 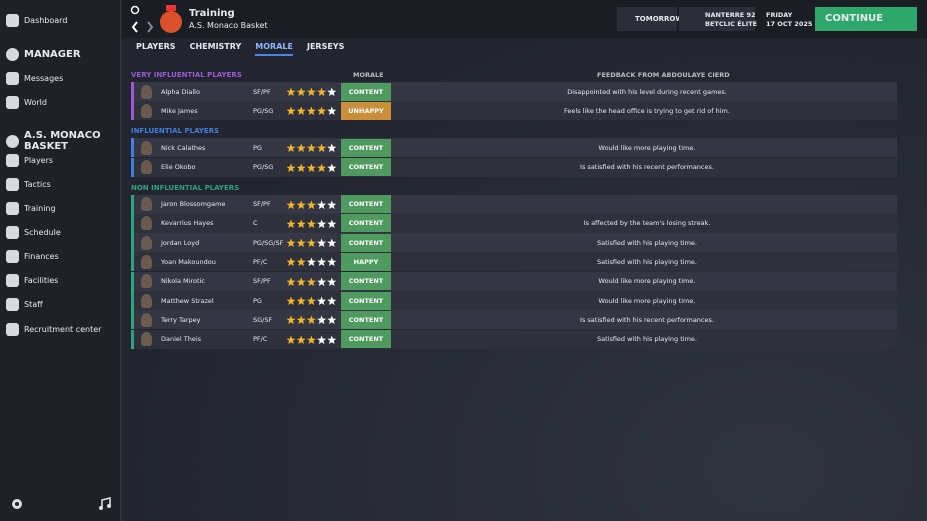 What do you see at coordinates (175, 131) in the screenshot?
I see `group-label: INFLUENTIAL PLAYERS` at bounding box center [175, 131].